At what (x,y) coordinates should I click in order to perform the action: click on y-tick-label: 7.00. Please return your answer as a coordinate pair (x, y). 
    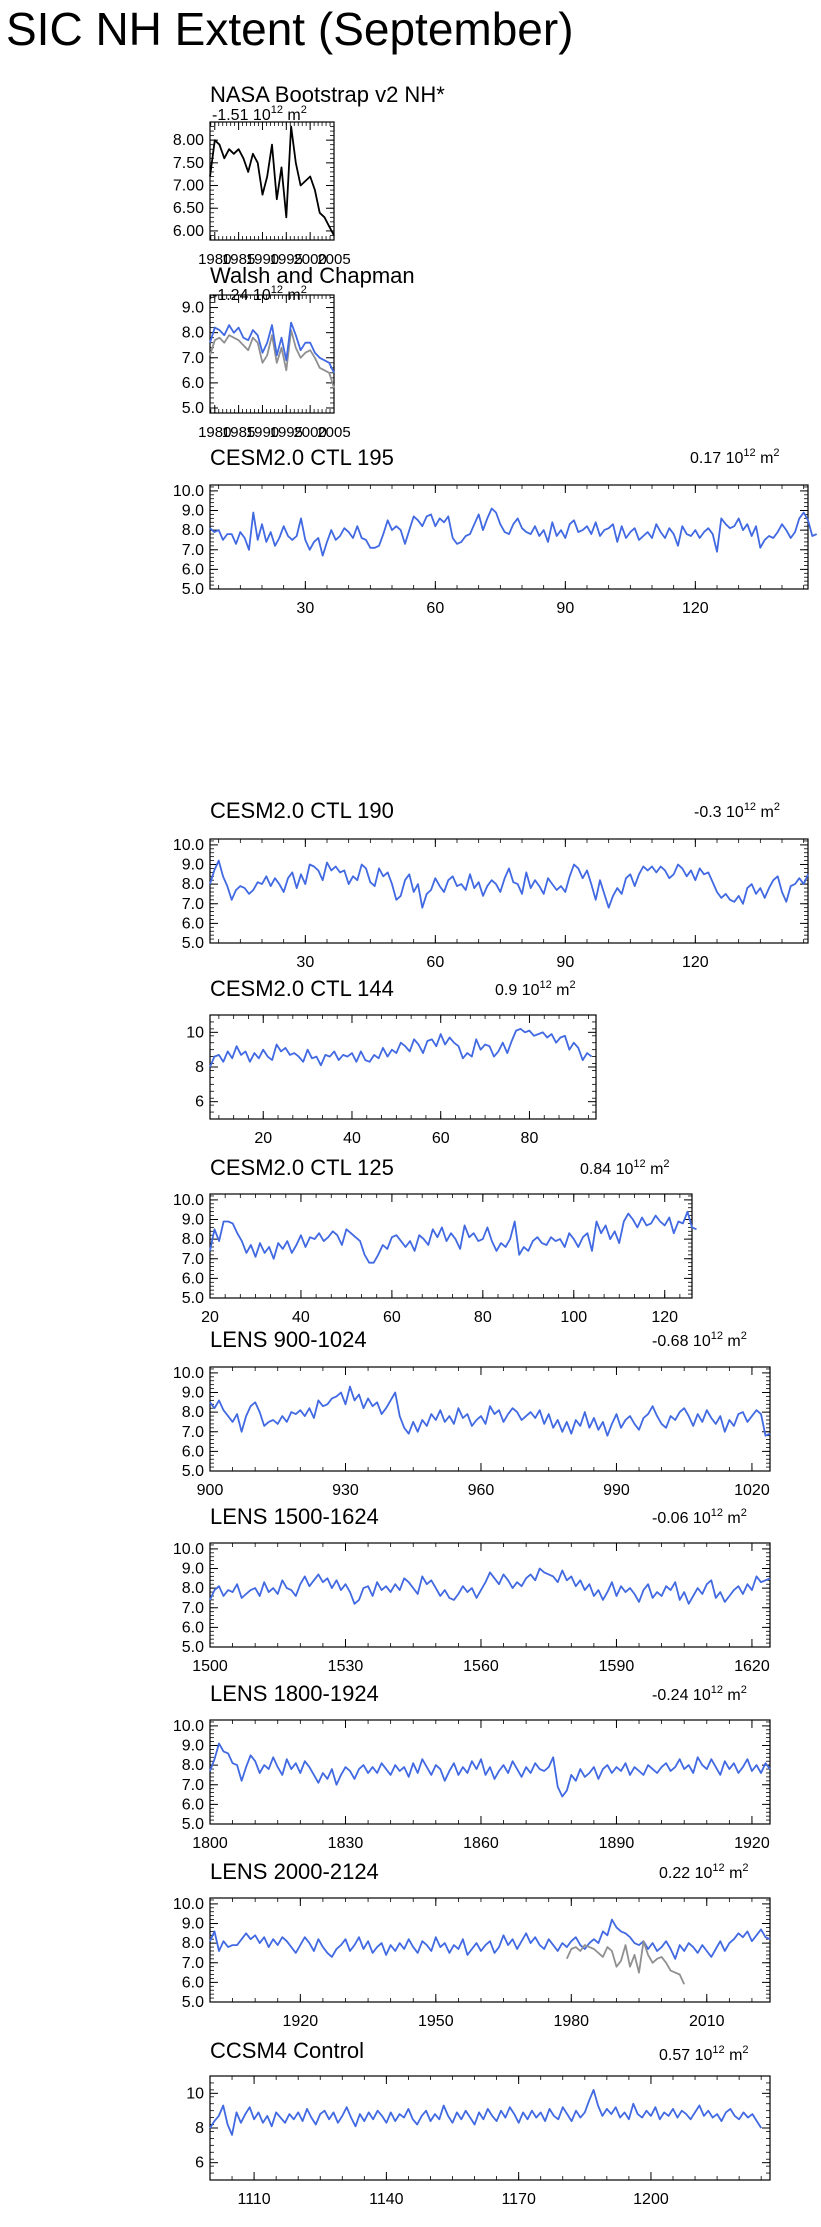
    Looking at the image, I should click on (188, 186).